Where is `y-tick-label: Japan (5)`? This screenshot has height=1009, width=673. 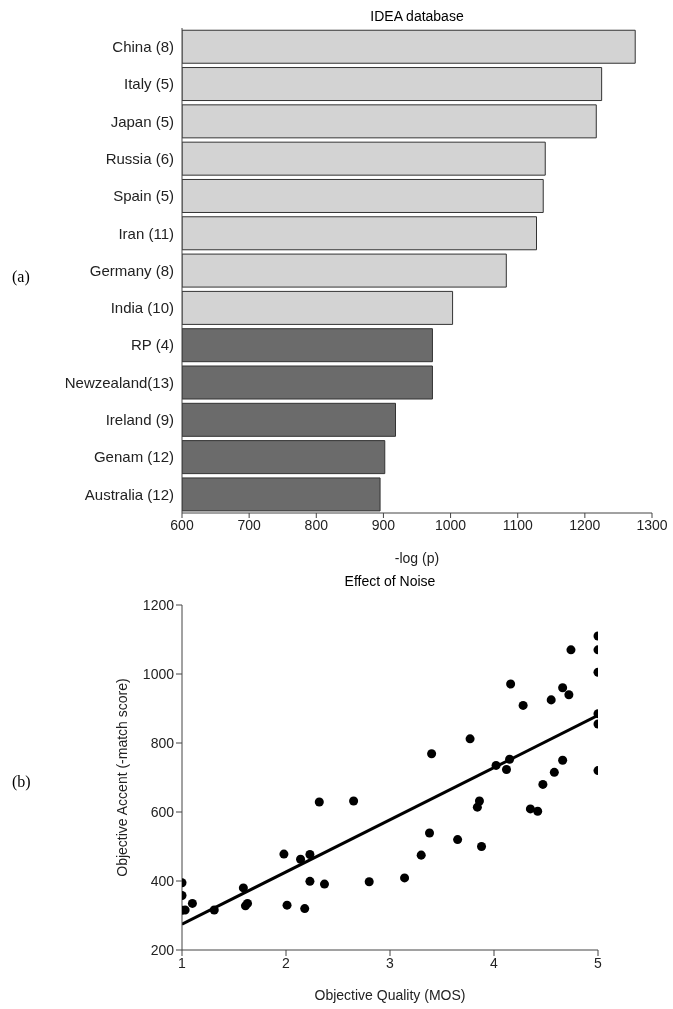
y-tick-label: Japan (5) is located at coordinates (142, 121).